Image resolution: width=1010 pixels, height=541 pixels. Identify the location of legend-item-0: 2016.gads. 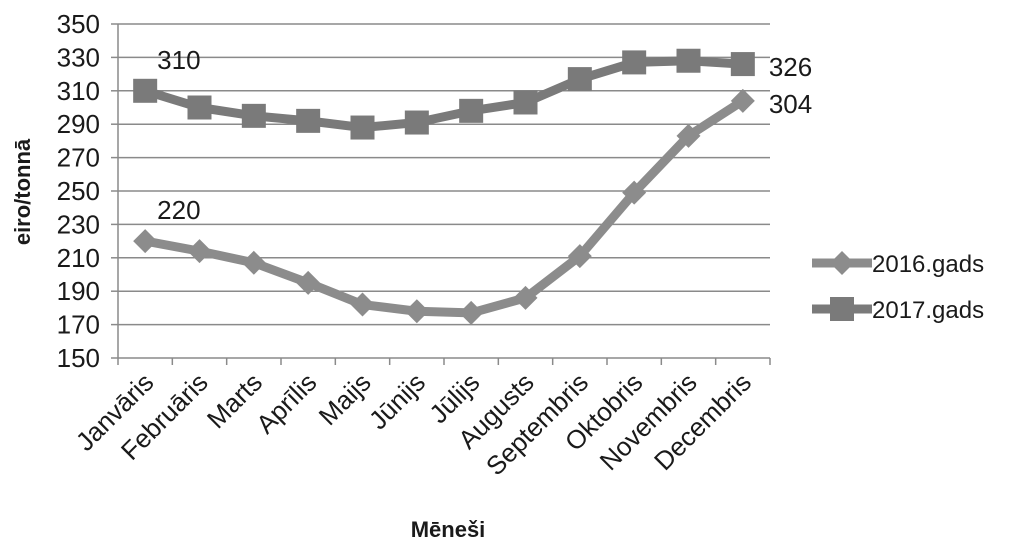
(898, 264).